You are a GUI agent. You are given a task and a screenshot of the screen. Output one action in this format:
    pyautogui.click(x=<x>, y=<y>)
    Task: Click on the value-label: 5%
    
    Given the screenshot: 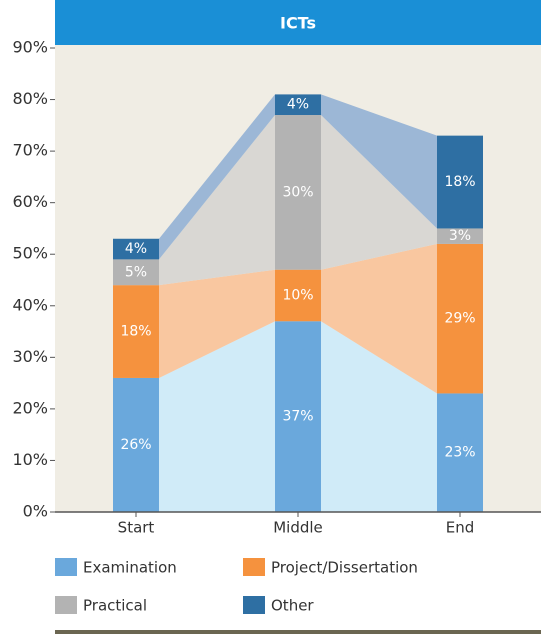 What is the action you would take?
    pyautogui.click(x=136, y=272)
    